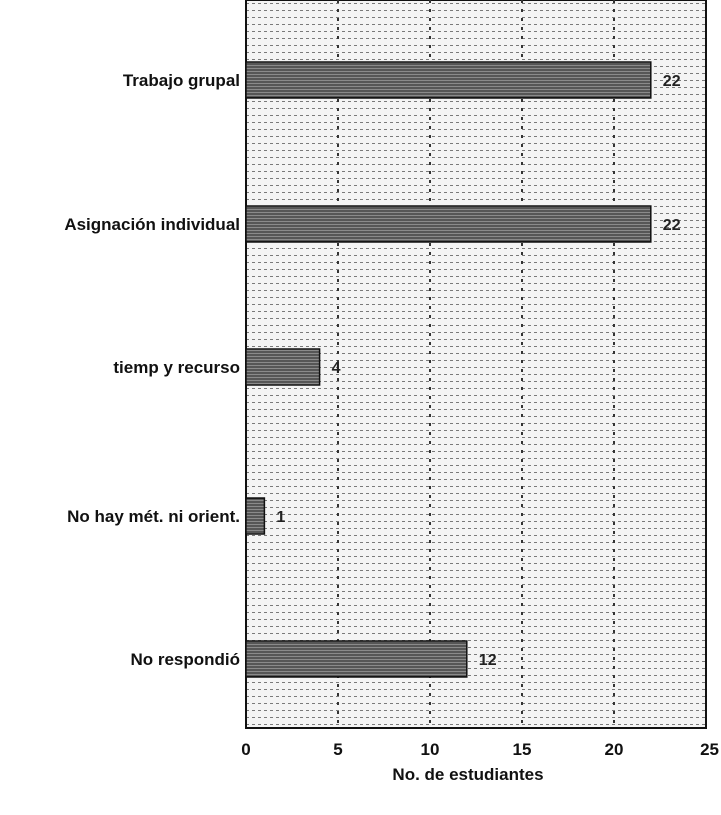  What do you see at coordinates (153, 516) in the screenshot?
I see `category-label-3: No hay mét. ni orient.` at bounding box center [153, 516].